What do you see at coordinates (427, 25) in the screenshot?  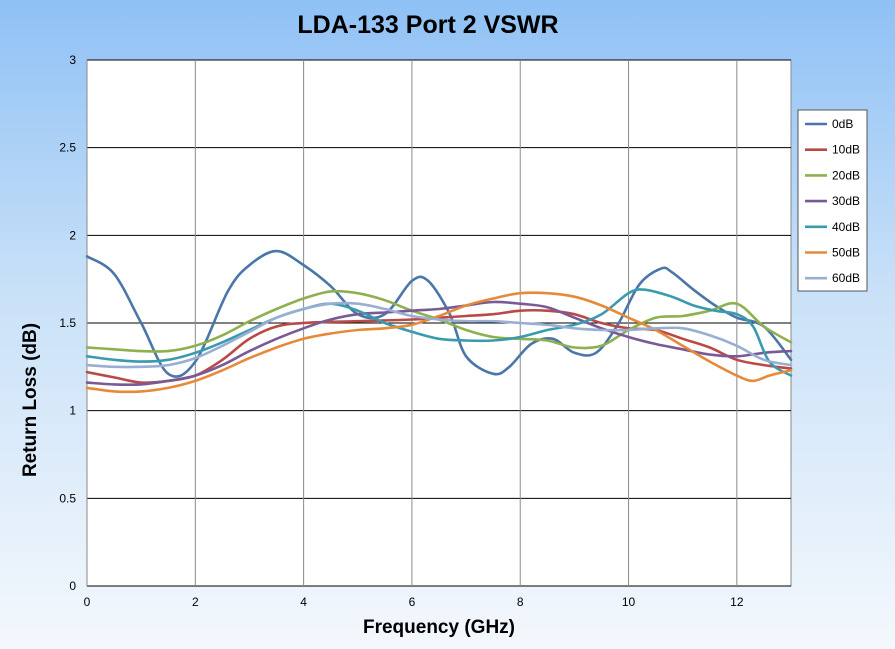 I see `chart-title: LDA-133 Port 2 VSWR` at bounding box center [427, 25].